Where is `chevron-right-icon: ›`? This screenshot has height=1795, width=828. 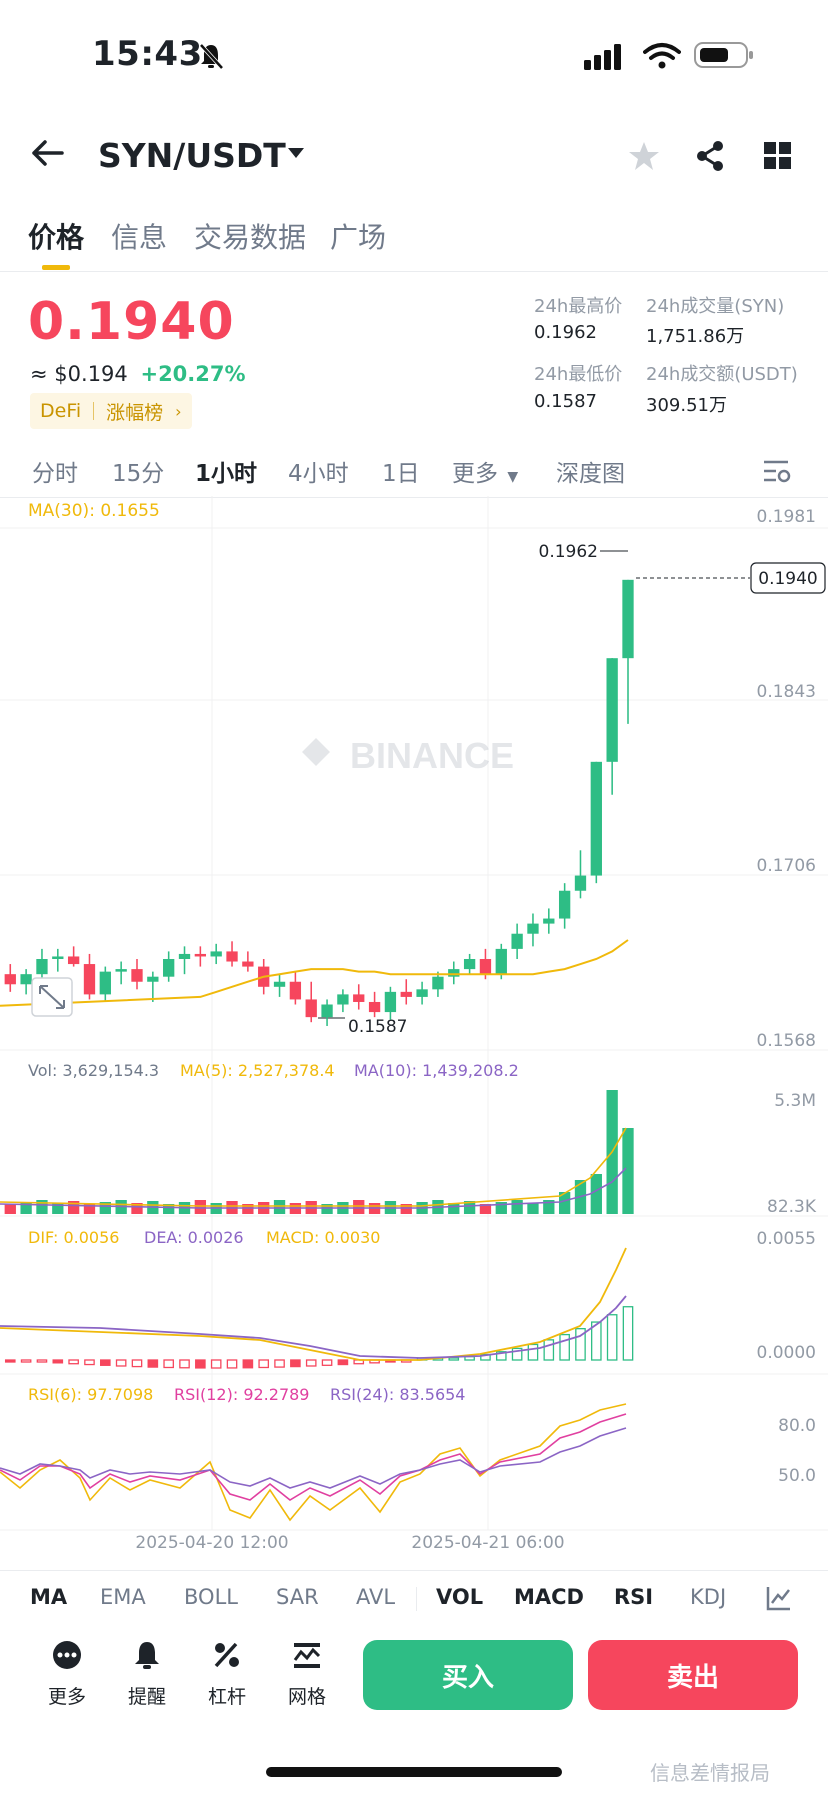
chevron-right-icon: › is located at coordinates (178, 411).